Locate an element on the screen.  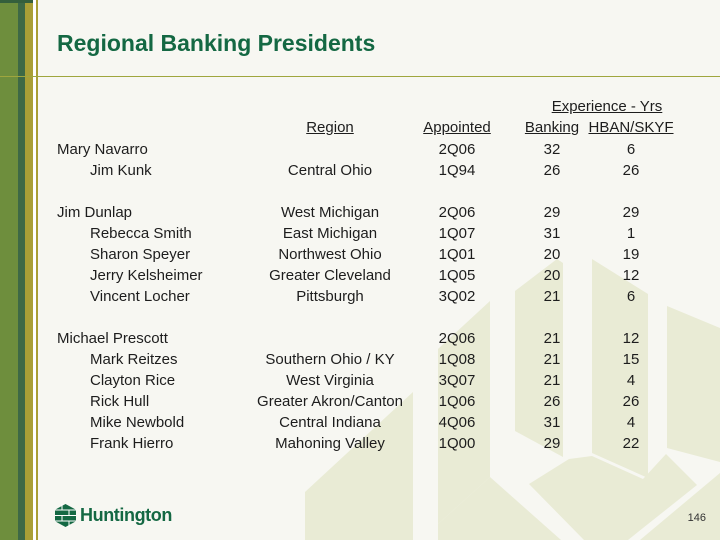
huntington-logo-text: Huntington is located at coordinates (126, 515).